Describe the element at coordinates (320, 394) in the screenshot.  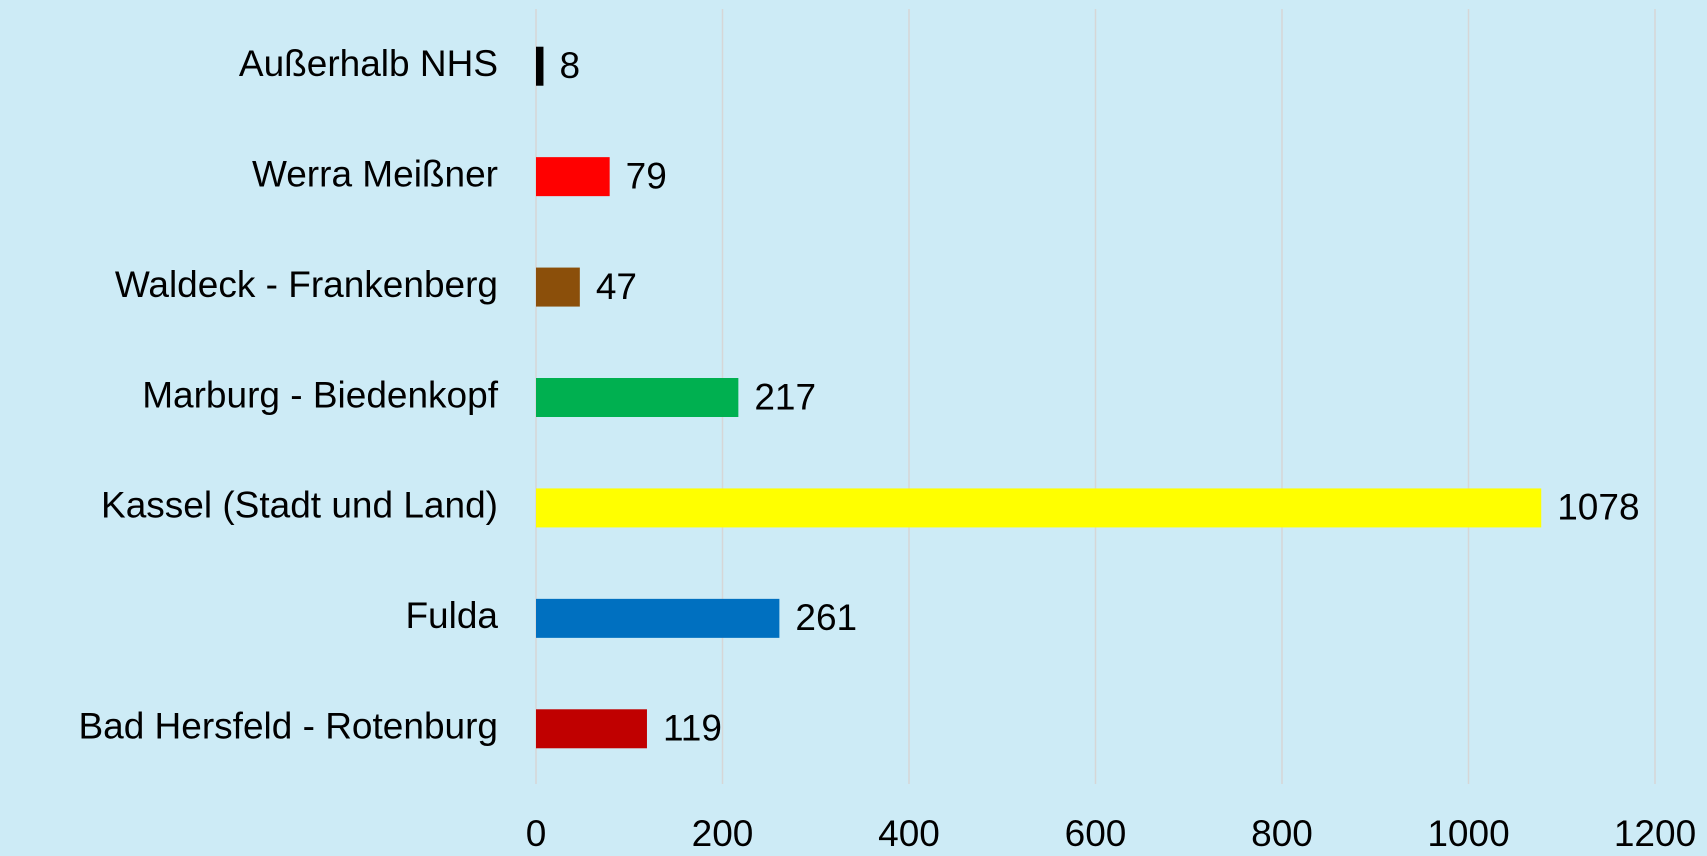
I see `y-tick-label: Marburg - Biedenkopf` at that location.